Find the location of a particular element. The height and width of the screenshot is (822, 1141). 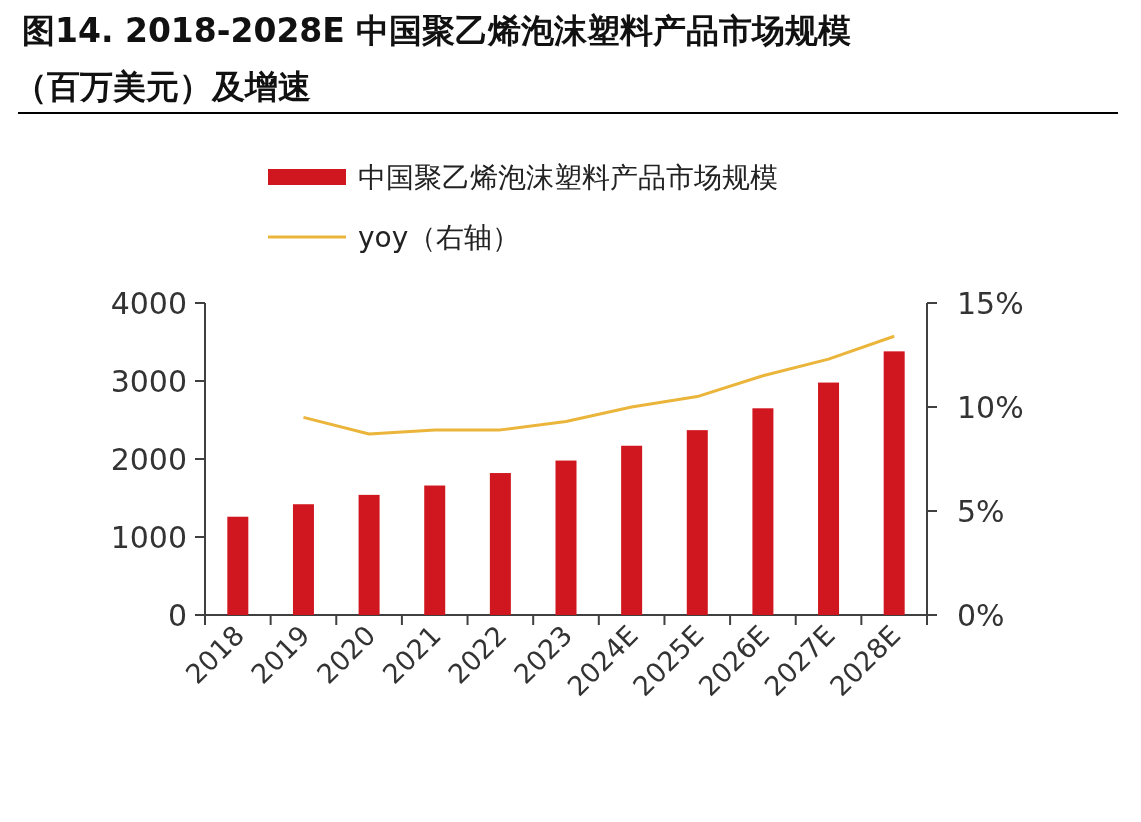

y2-tick-label: 10% is located at coordinates (990, 407).